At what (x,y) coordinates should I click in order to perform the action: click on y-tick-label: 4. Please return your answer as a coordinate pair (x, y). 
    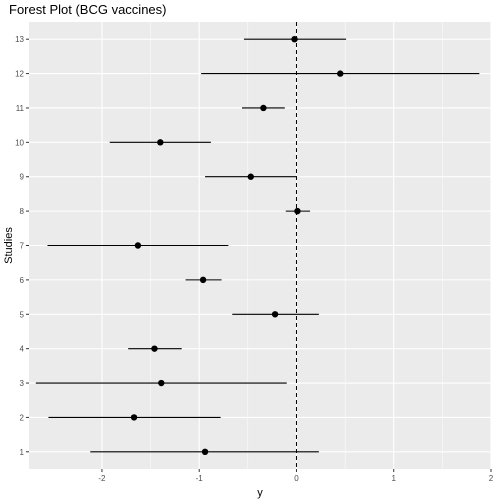
    Looking at the image, I should click on (22, 349).